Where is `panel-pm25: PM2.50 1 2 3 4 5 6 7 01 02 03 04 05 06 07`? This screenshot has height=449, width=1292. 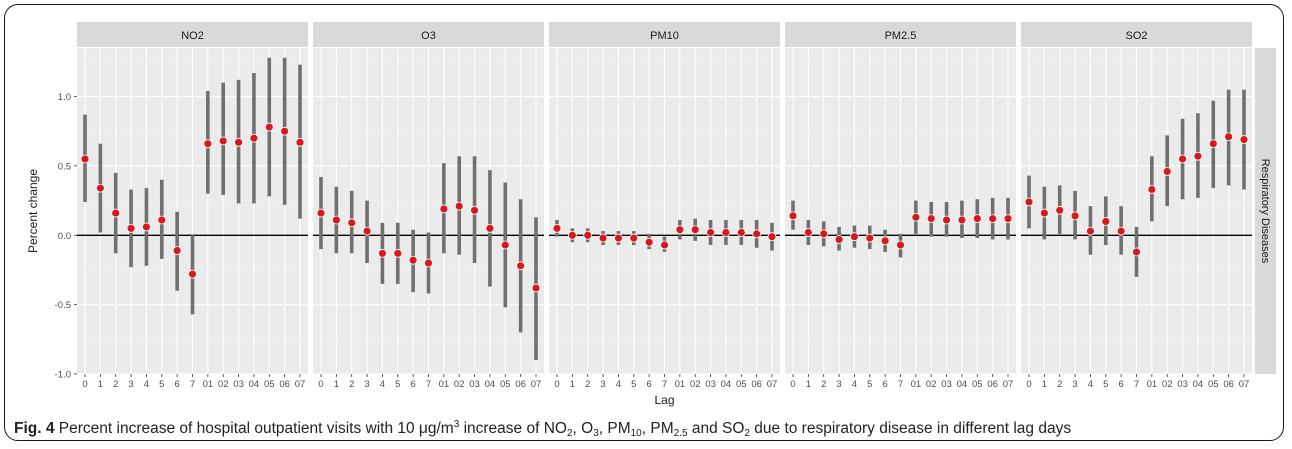 panel-pm25: PM2.50 1 2 3 4 5 6 7 01 02 03 04 05 06 07 is located at coordinates (900, 206).